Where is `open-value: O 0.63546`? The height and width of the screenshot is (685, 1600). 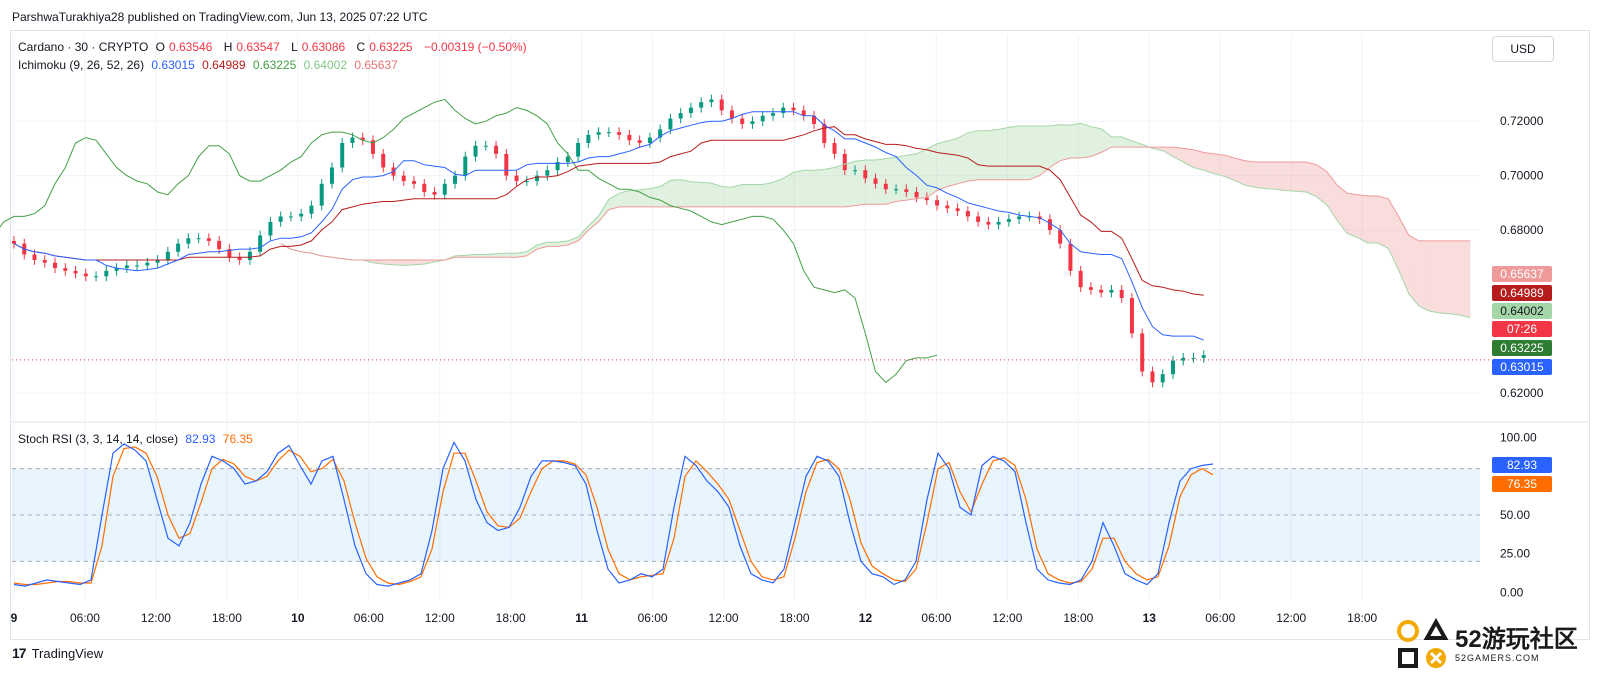 open-value: O 0.63546 is located at coordinates (184, 47).